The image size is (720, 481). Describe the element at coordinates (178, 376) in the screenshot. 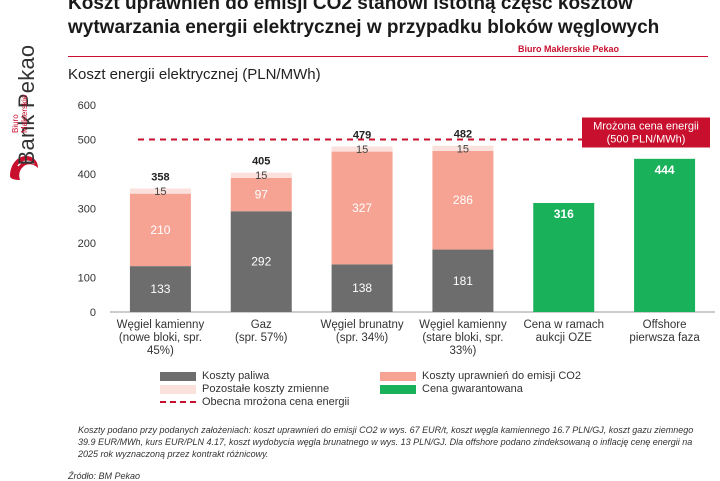

I see `legend-swatch-fuel` at that location.